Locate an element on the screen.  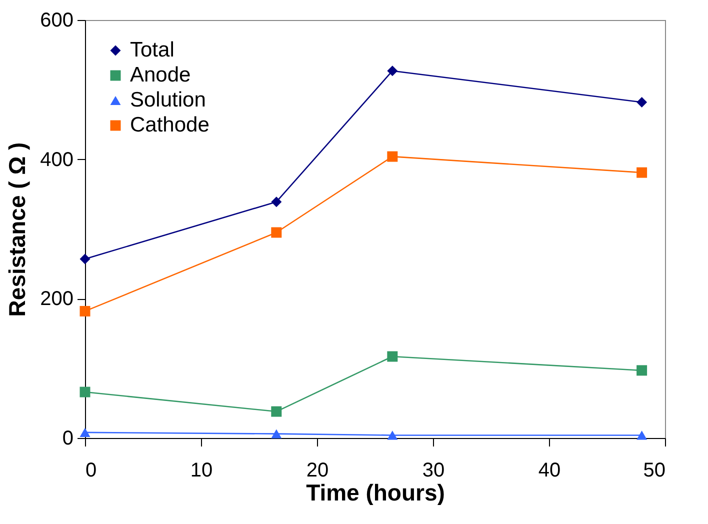
x-tick-label: 20 is located at coordinates (317, 471).